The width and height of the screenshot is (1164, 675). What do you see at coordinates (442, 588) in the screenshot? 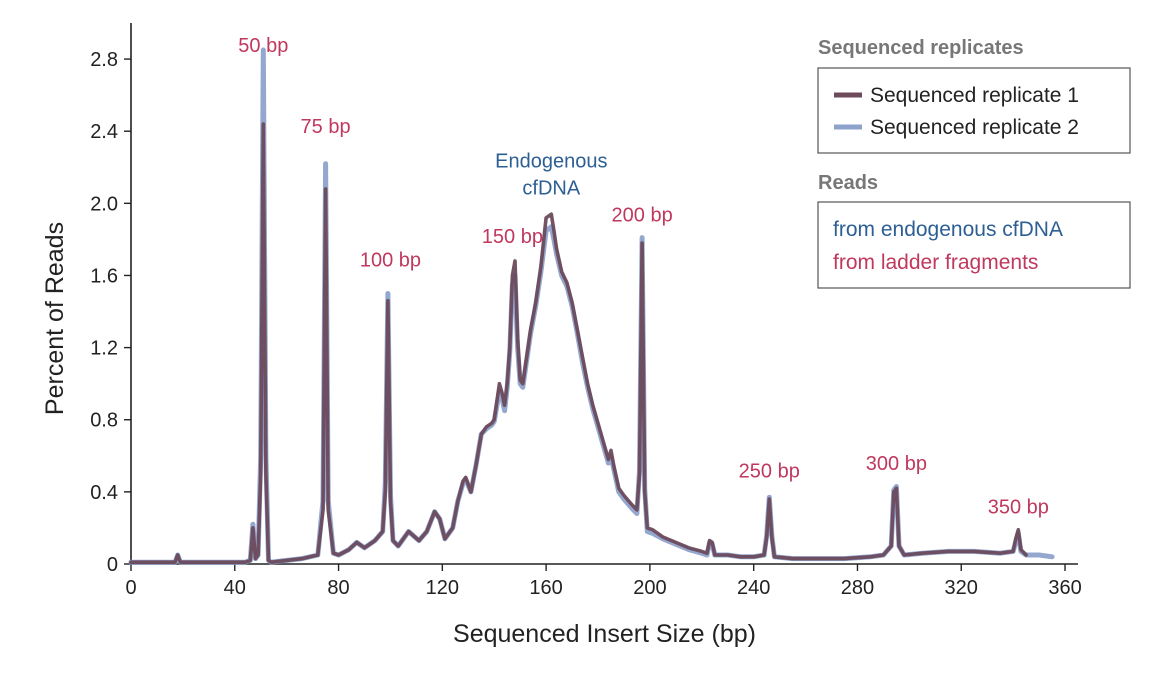
I see `x-tick-label: 120` at bounding box center [442, 588].